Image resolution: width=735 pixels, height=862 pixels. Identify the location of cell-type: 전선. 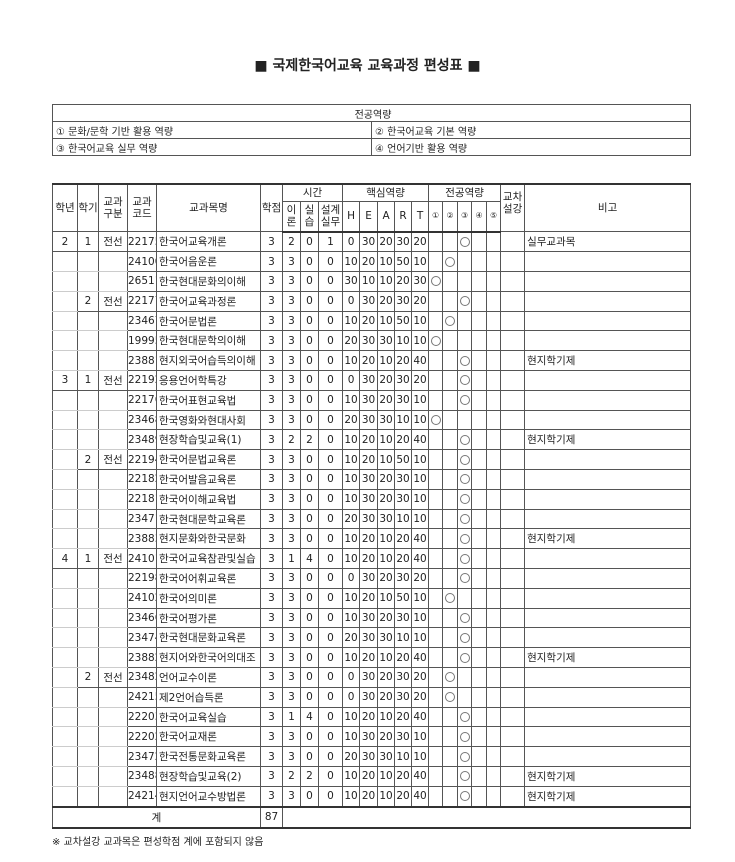
(113, 380).